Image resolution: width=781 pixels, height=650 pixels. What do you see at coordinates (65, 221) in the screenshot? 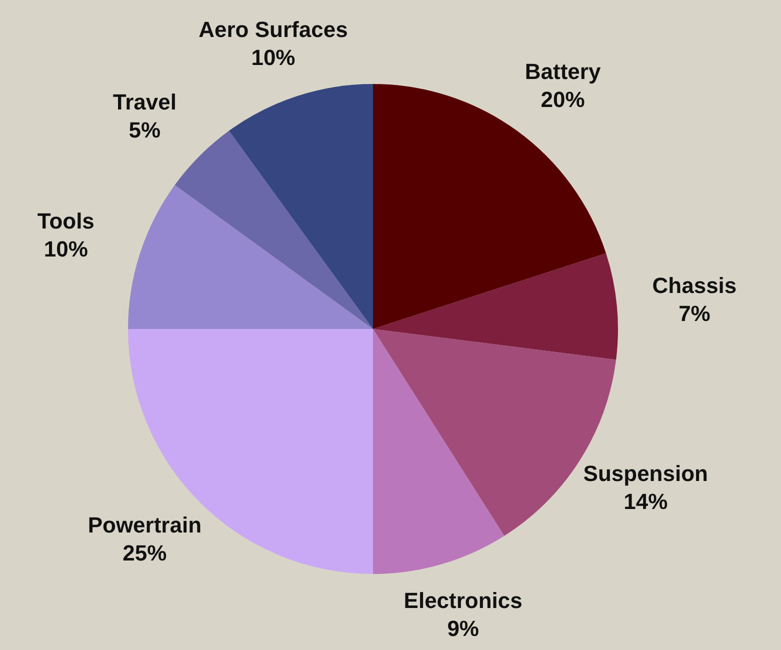
I see `slice-label: Tools` at bounding box center [65, 221].